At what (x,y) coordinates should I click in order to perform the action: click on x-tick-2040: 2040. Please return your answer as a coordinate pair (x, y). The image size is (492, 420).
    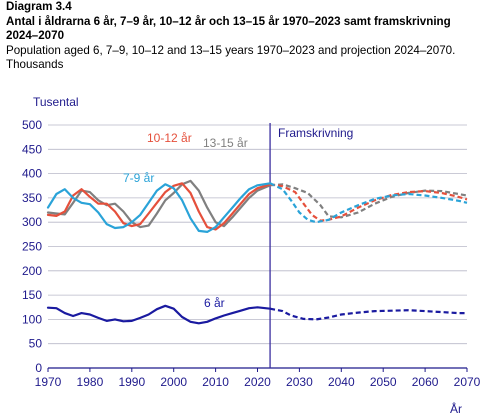
    Looking at the image, I should click on (341, 382).